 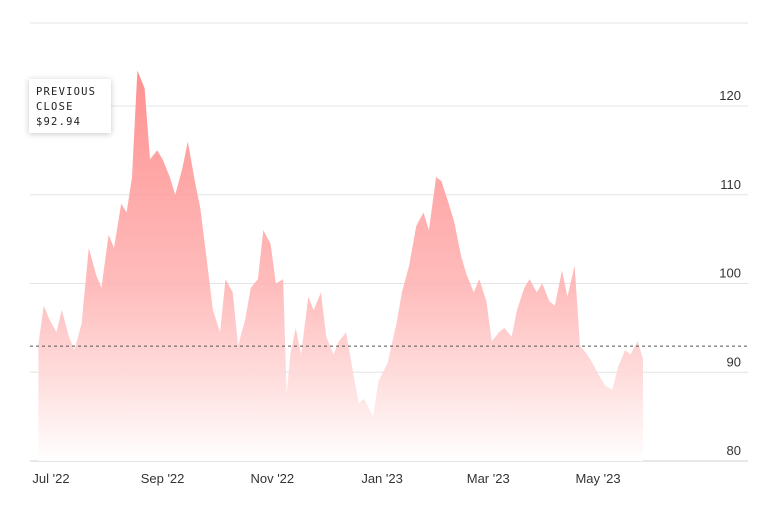 What do you see at coordinates (272, 478) in the screenshot?
I see `x-tick-label: Nov '22` at bounding box center [272, 478].